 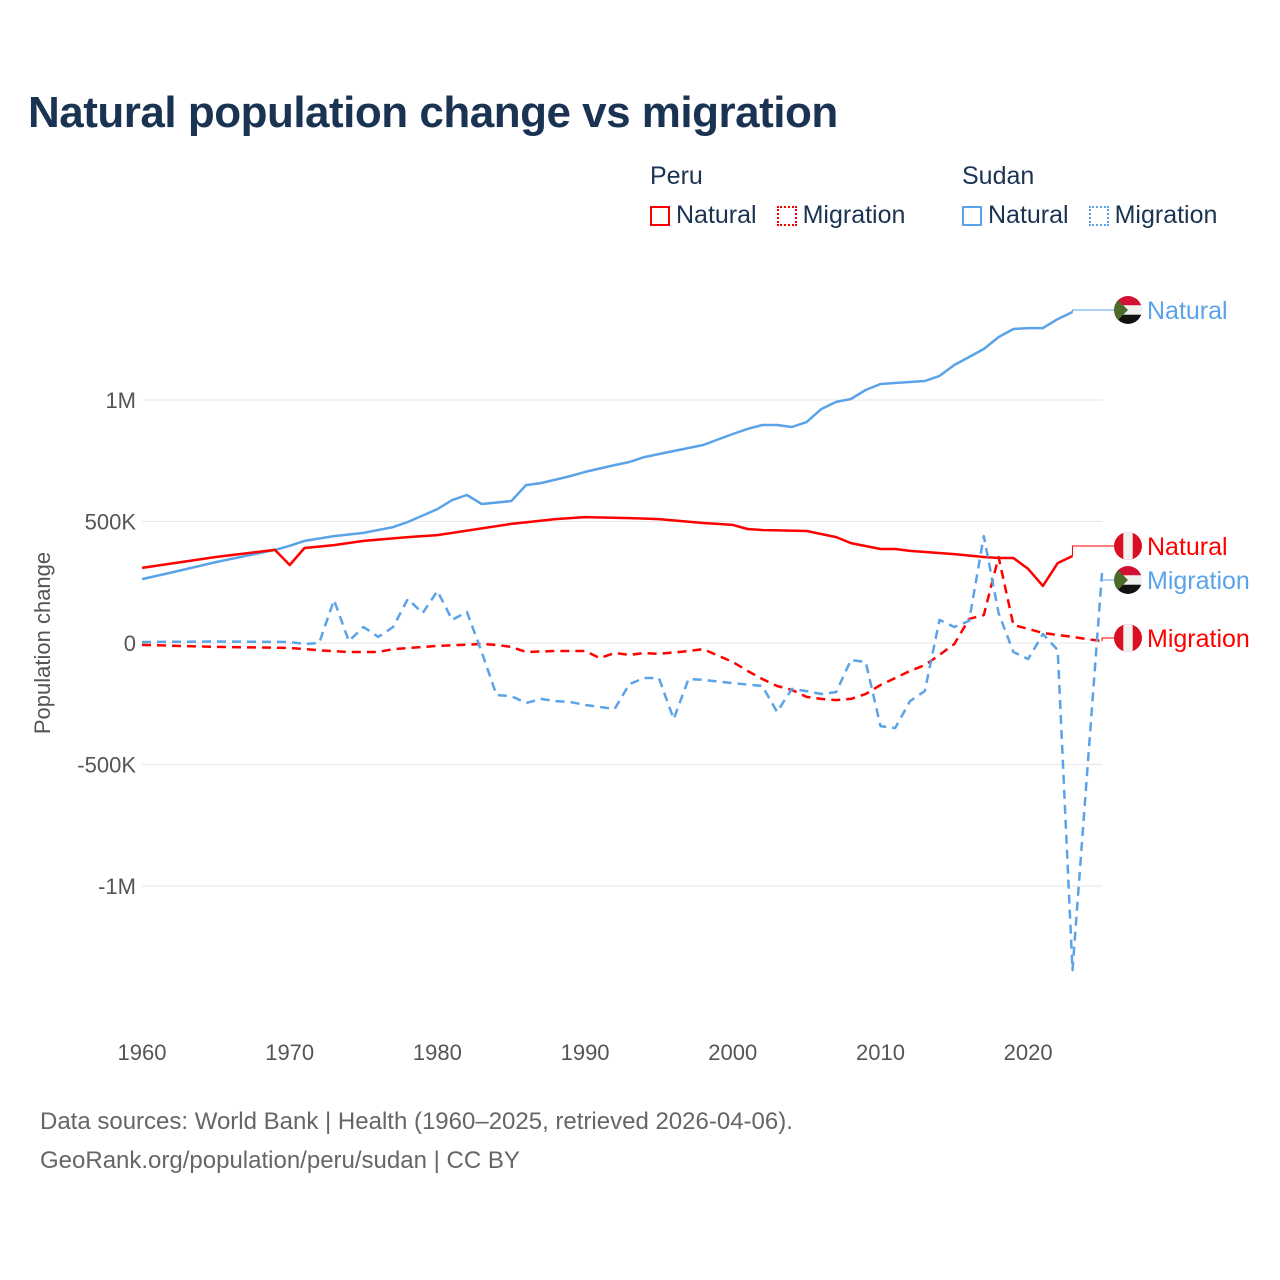 I want to click on legend-item-sudan-migration: Migration, so click(x=1153, y=215).